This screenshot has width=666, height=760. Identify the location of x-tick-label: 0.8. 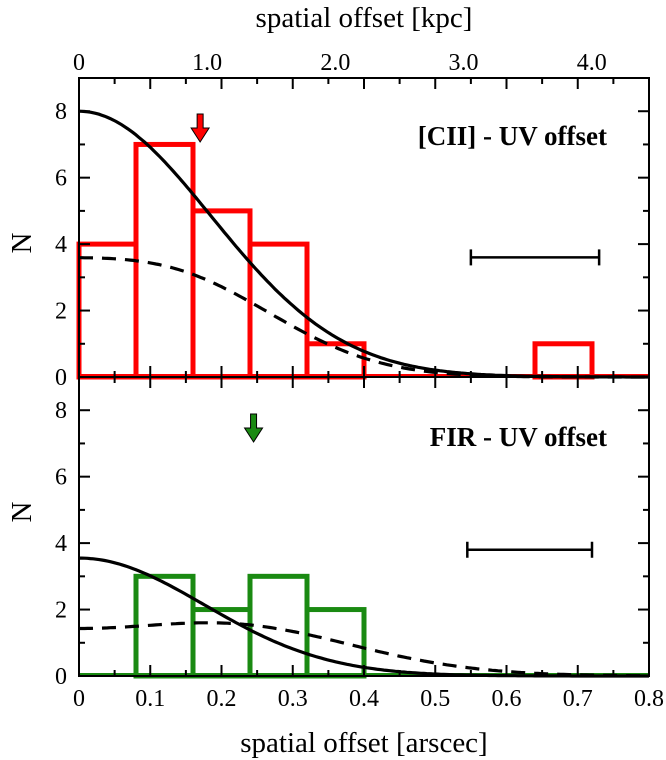
(649, 699).